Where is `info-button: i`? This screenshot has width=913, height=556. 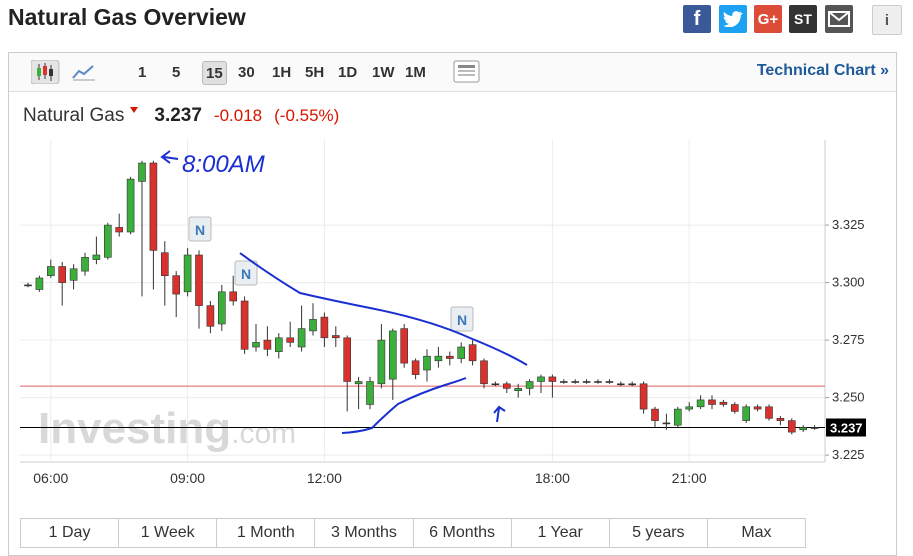
info-button: i is located at coordinates (887, 20).